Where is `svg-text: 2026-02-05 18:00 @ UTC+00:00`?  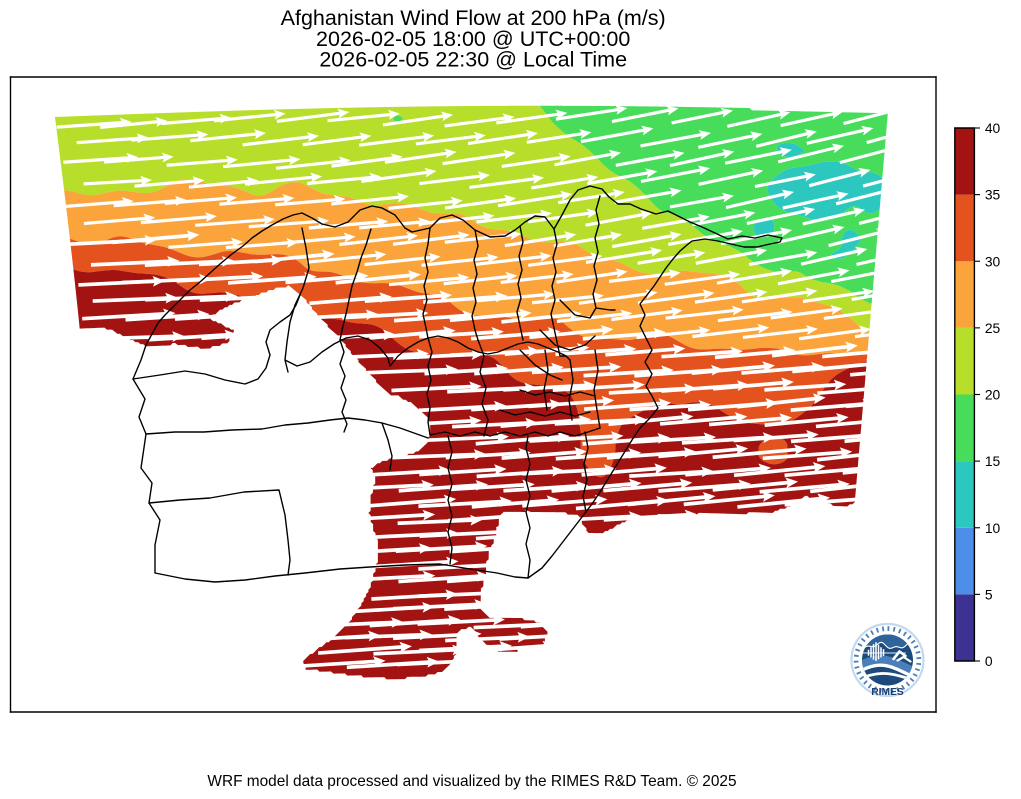 svg-text: 2026-02-05 18:00 @ UTC+00:00 is located at coordinates (473, 39).